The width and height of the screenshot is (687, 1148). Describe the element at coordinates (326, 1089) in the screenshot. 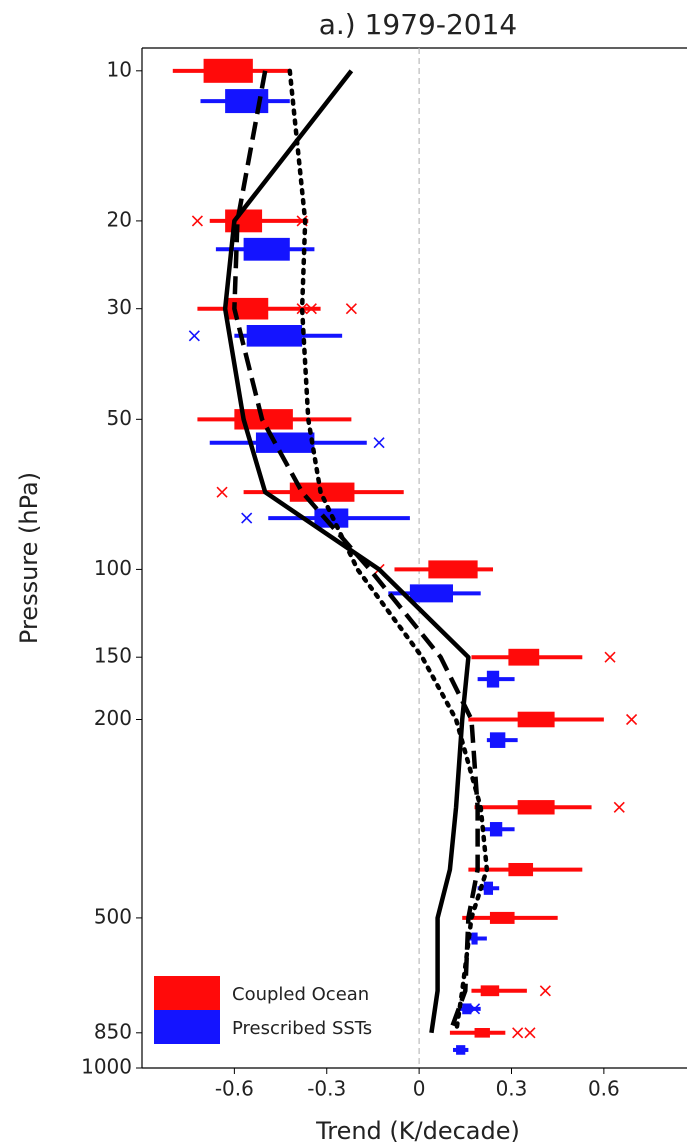

I see `x-tick-label: -0.3` at that location.